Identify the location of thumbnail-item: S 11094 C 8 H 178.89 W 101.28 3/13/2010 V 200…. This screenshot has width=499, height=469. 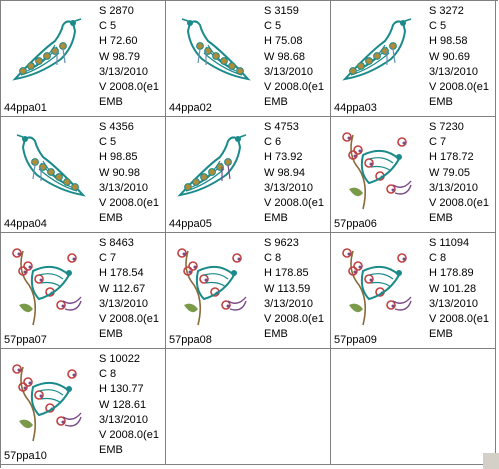
(413, 291).